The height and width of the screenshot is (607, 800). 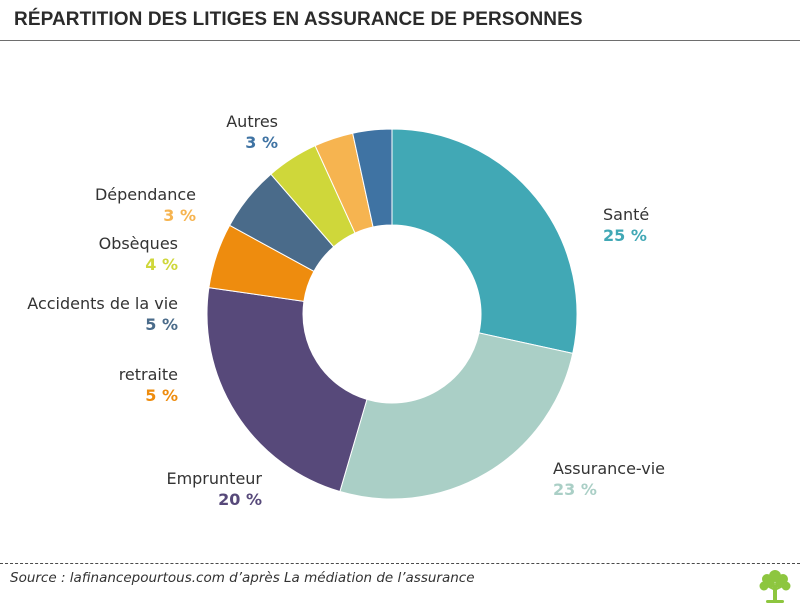 What do you see at coordinates (240, 499) in the screenshot?
I see `slice-value: 20 %` at bounding box center [240, 499].